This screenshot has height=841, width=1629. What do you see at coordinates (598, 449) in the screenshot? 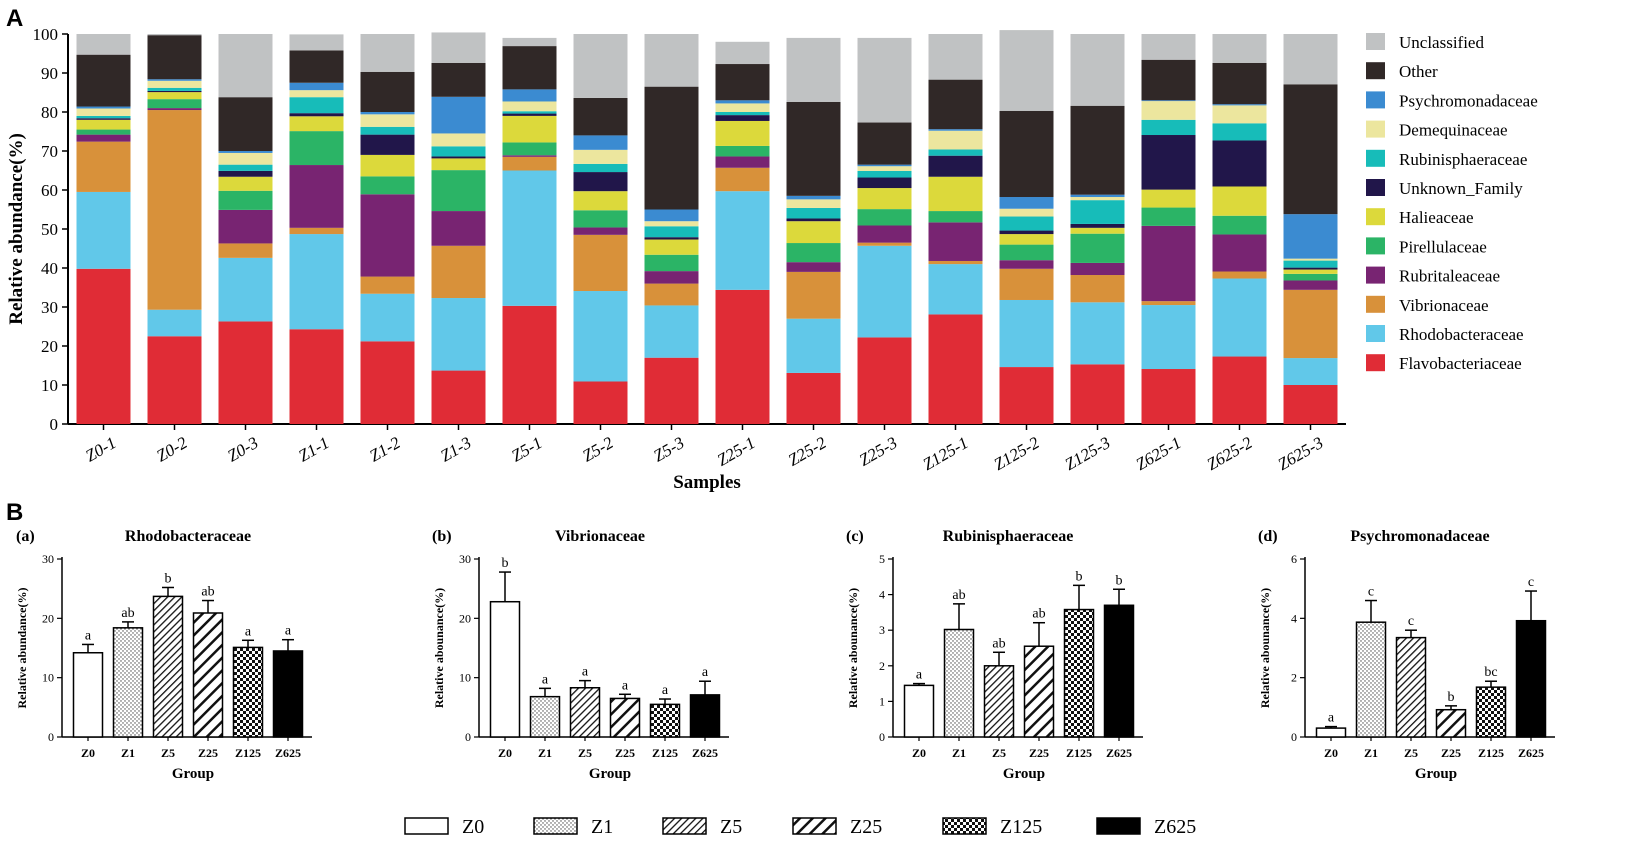
I see `x-tick-label: Z5-2` at bounding box center [598, 449].